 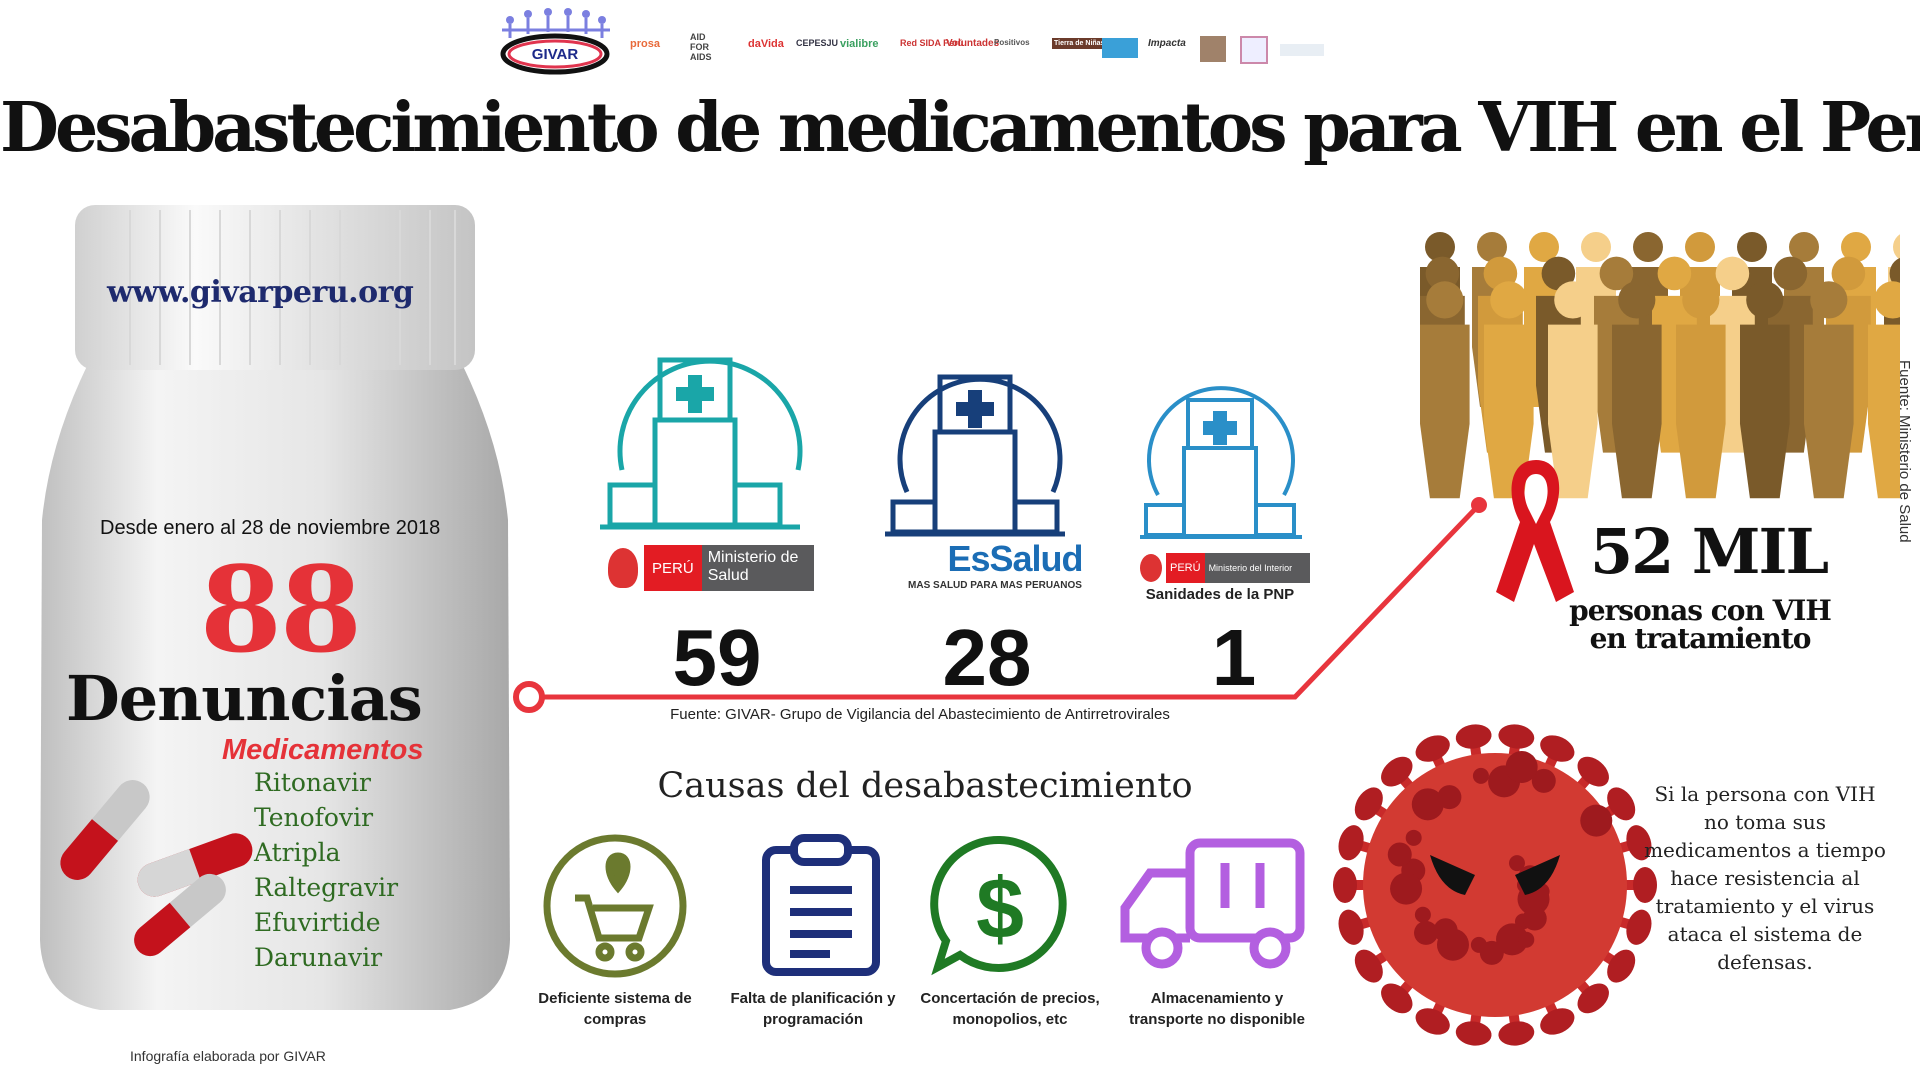 What do you see at coordinates (995, 585) in the screenshot?
I see `essalud-tagline: MAS SALUD PARA MAS PERUANOS` at bounding box center [995, 585].